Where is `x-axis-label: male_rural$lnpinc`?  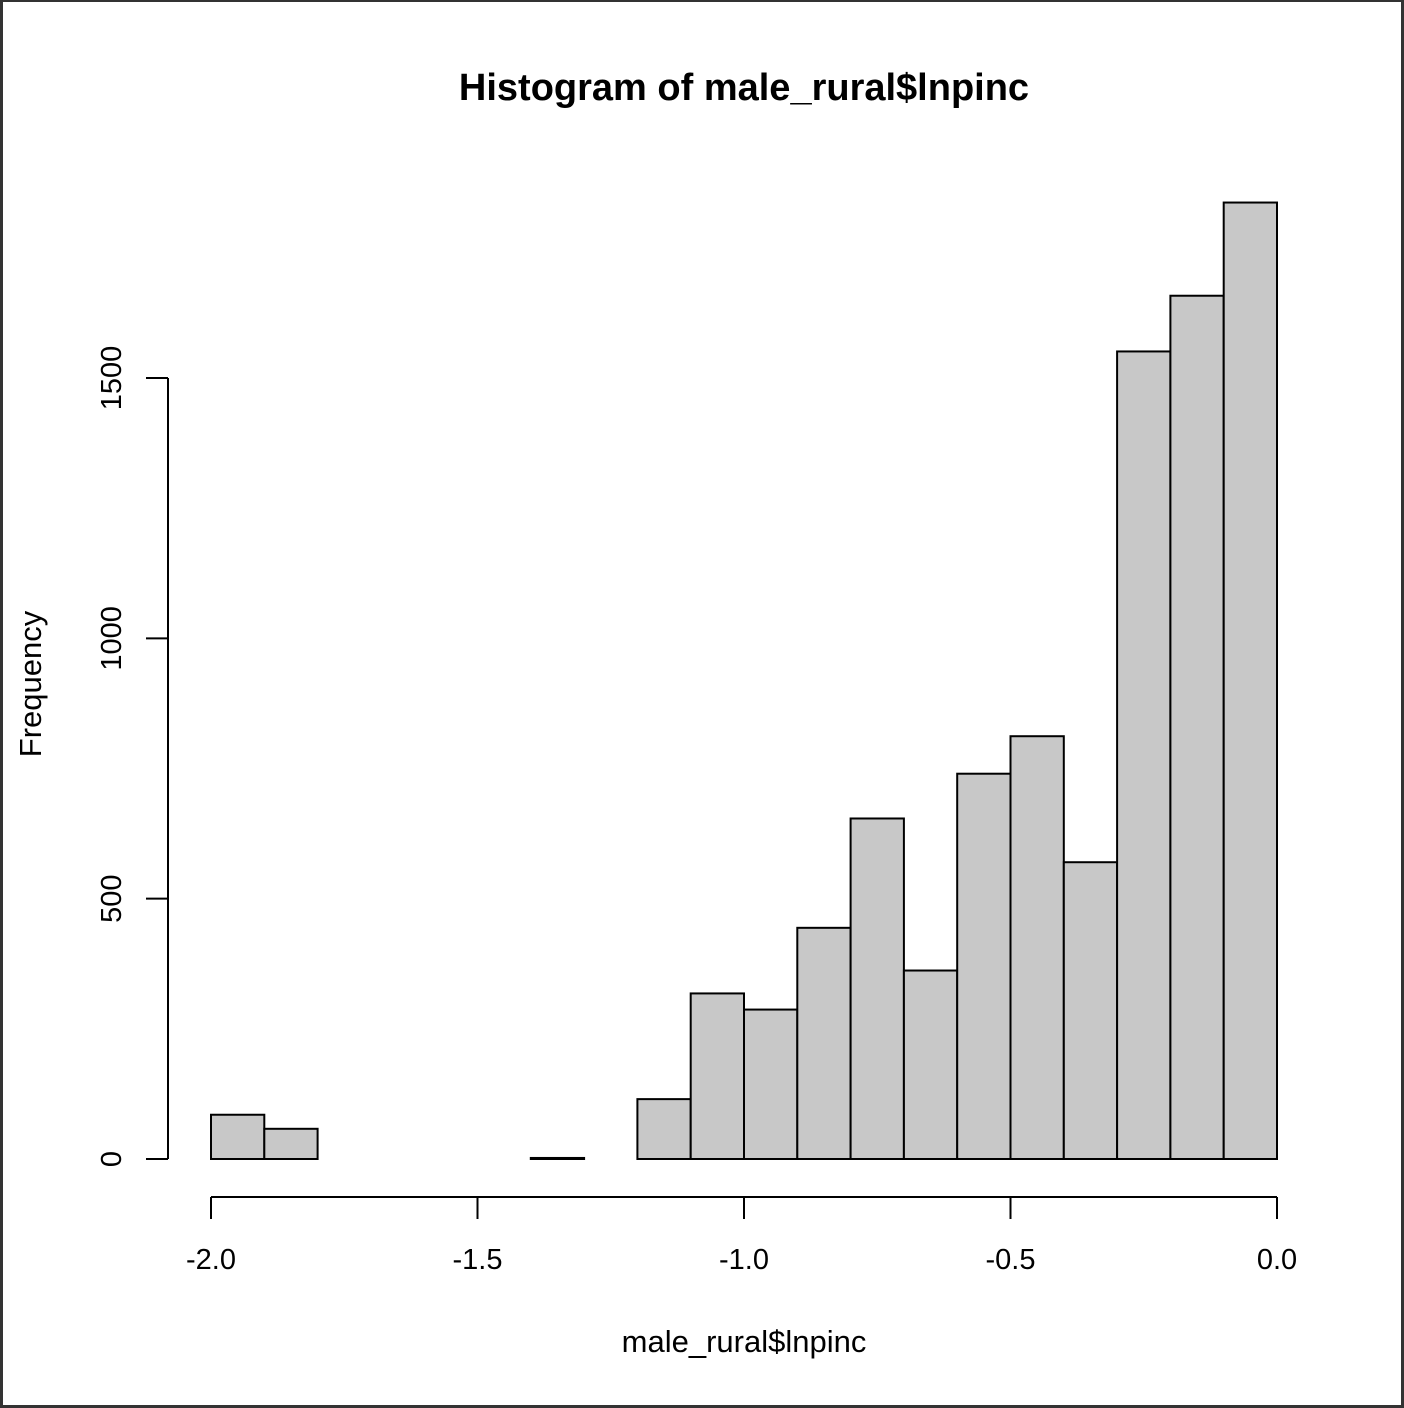
x-axis-label: male_rural$lnpinc is located at coordinates (744, 1341).